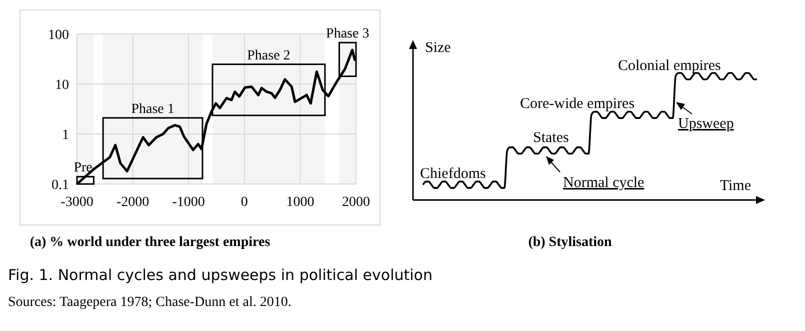 The image size is (805, 331). I want to click on band-label: Phase 3, so click(348, 34).